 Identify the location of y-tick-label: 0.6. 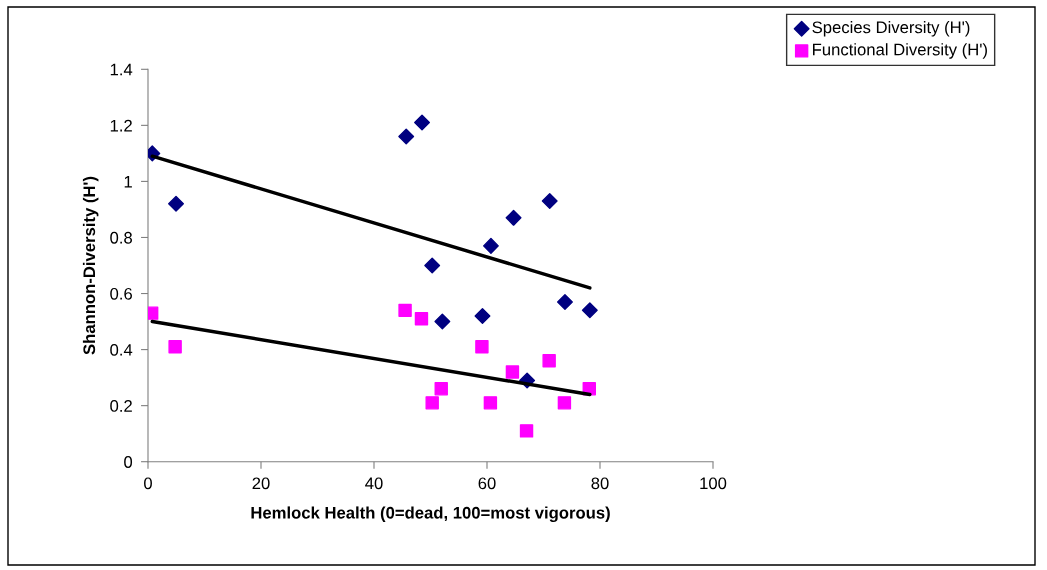
(121, 293).